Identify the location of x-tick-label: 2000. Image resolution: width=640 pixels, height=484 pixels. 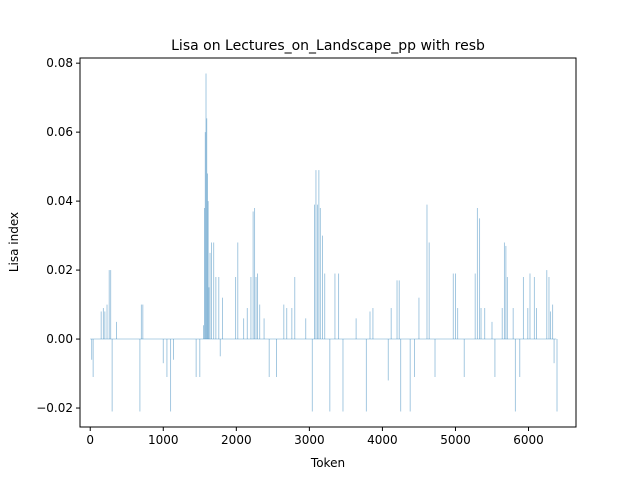
(236, 440).